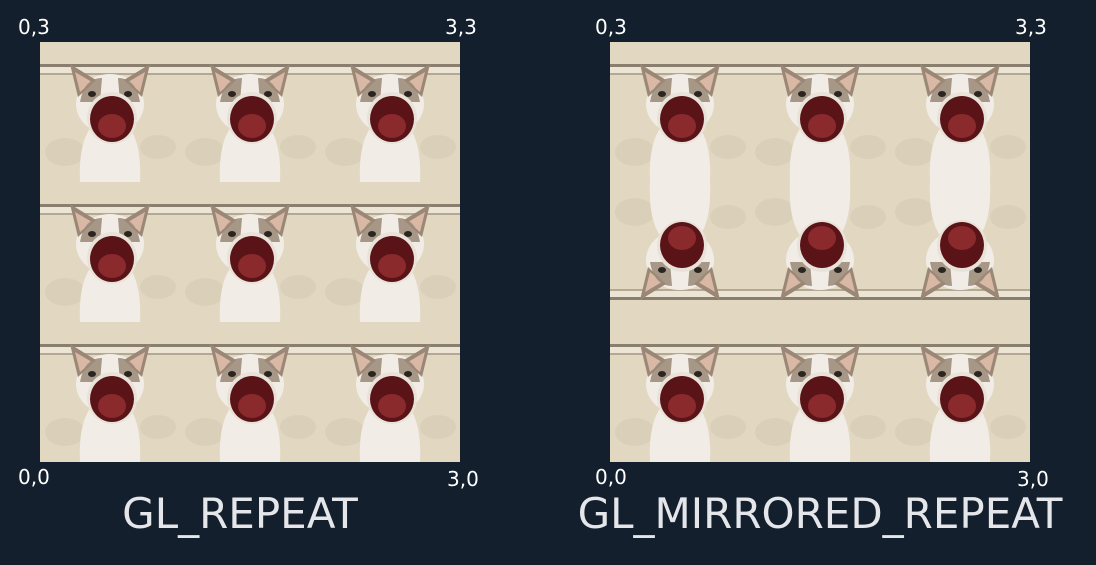 This screenshot has width=1096, height=565. What do you see at coordinates (820, 513) in the screenshot?
I see `mirrored-repeat-caption: GL_MIRRORED_REPEAT` at bounding box center [820, 513].